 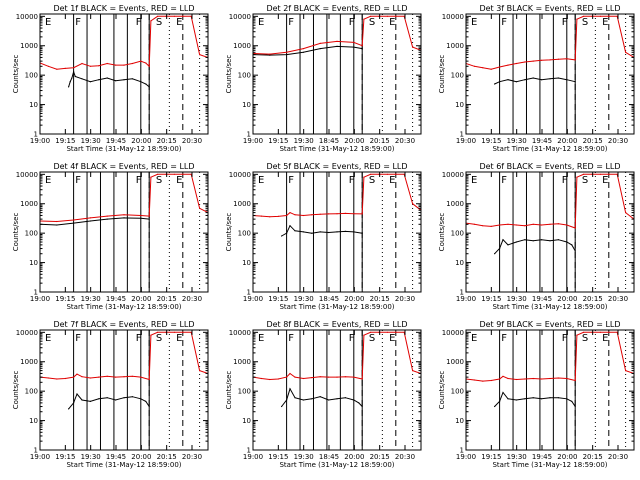 What do you see at coordinates (549, 8) in the screenshot?
I see `panel-title: Det 3f BLACK = Events, RED = LLD` at bounding box center [549, 8].